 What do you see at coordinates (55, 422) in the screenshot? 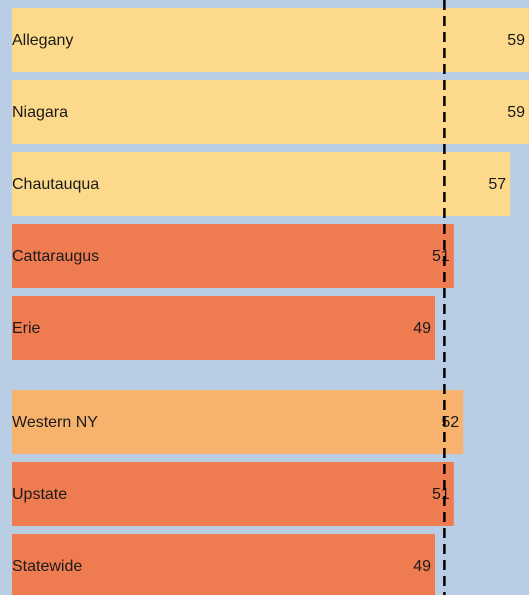
I see `category-label: Western NY` at bounding box center [55, 422].